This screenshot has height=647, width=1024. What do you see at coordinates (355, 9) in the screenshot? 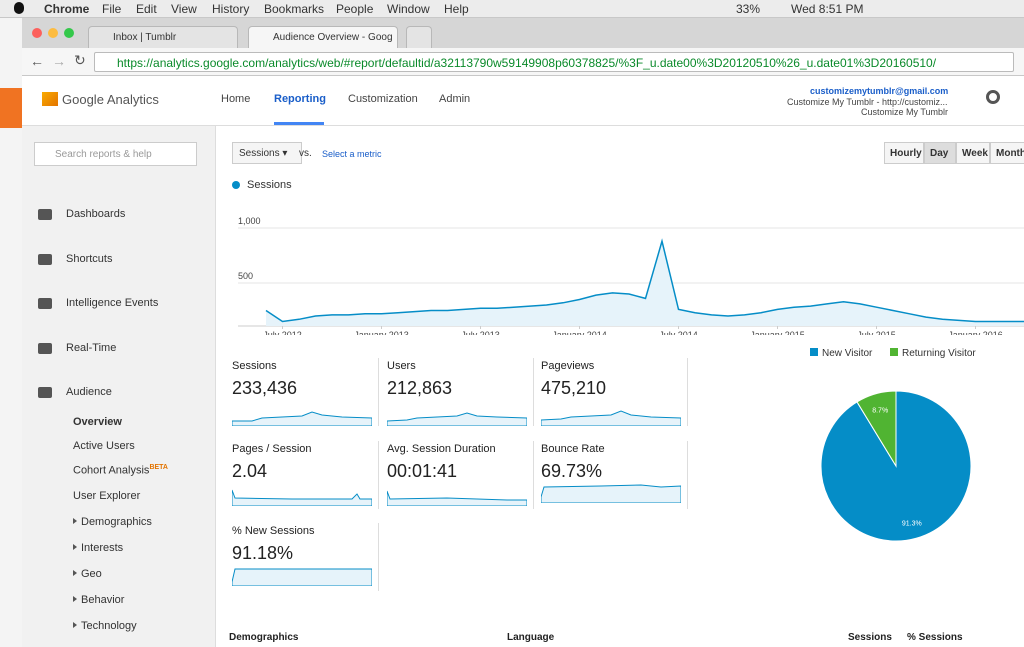
I see `menu-item: People` at bounding box center [355, 9].